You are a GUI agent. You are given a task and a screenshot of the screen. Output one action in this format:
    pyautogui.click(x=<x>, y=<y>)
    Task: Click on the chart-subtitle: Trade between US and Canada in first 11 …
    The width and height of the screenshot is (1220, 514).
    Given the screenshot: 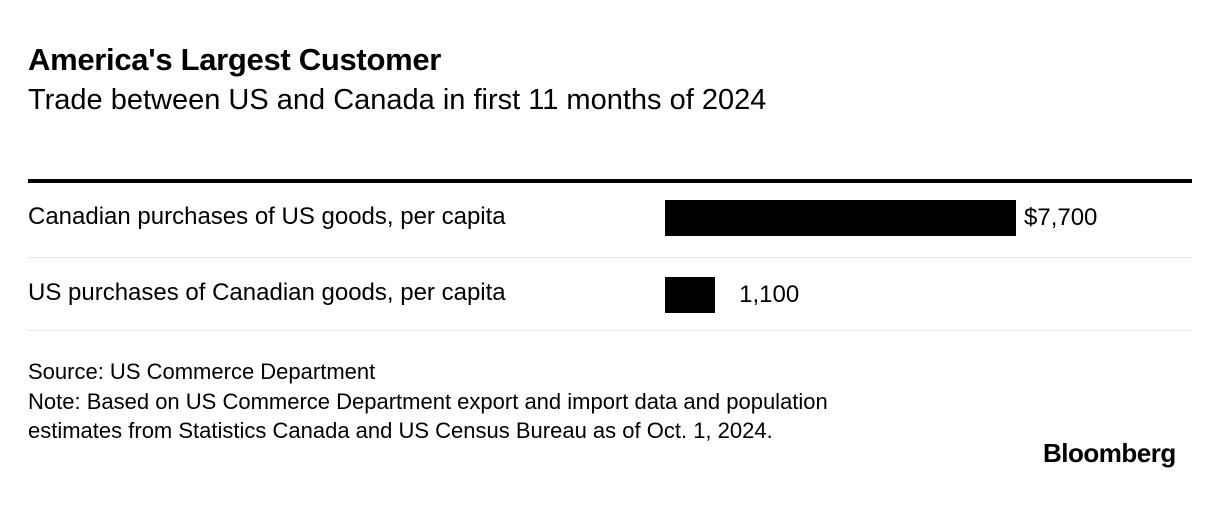 What is the action you would take?
    pyautogui.click(x=397, y=100)
    